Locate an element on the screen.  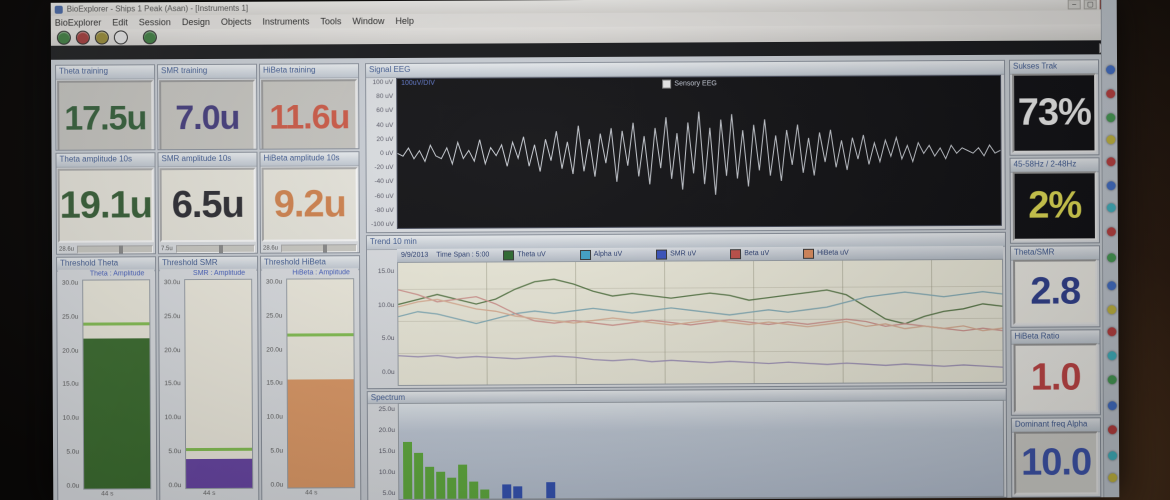
time-axis-label: 44 s is located at coordinates (209, 493).